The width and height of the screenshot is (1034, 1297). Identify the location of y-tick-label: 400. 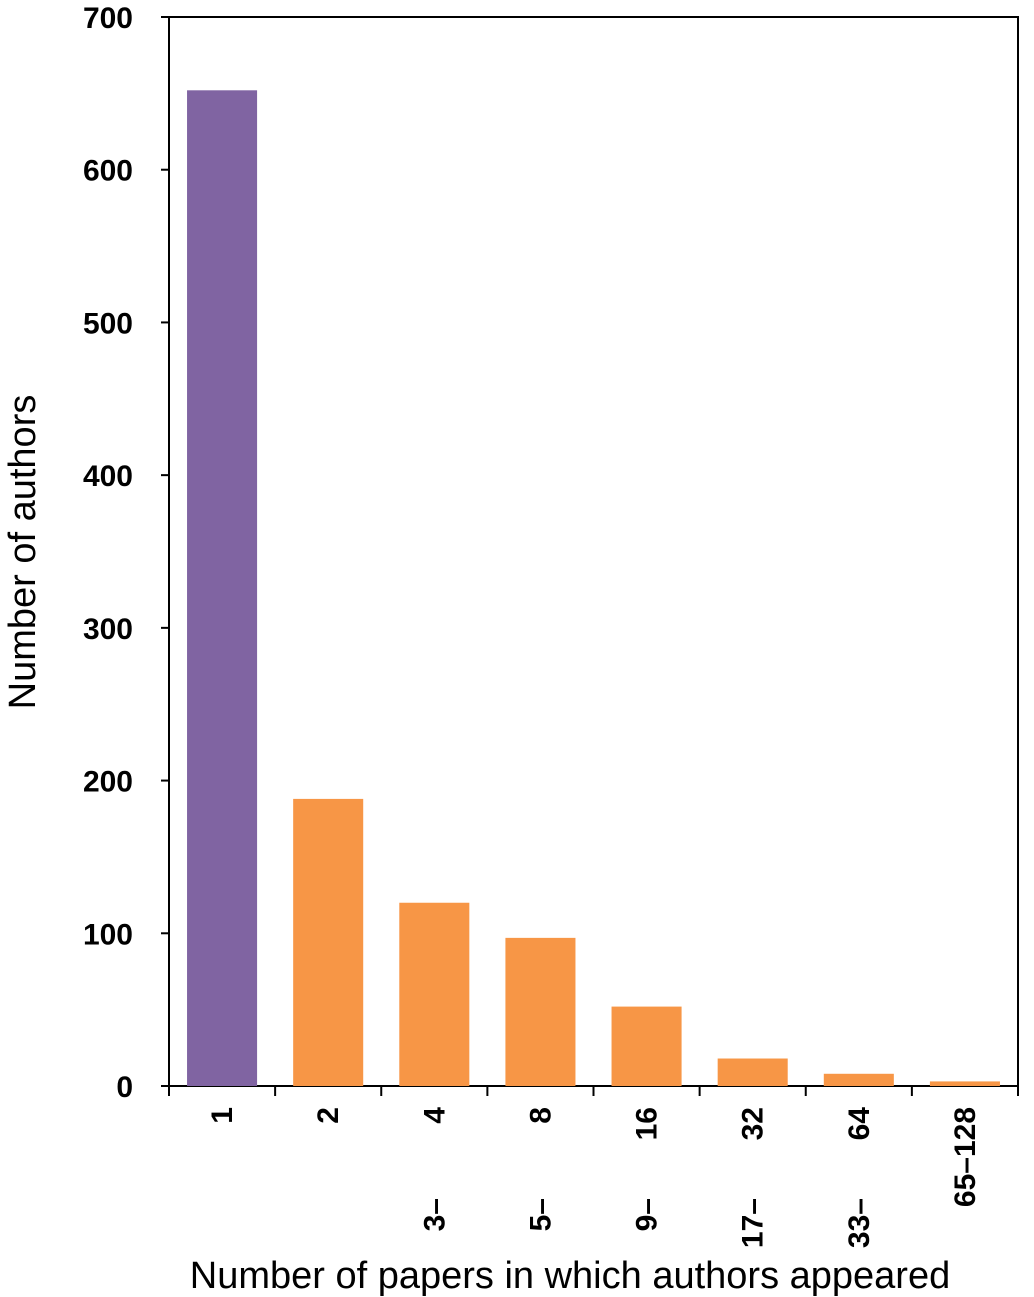
(108, 476).